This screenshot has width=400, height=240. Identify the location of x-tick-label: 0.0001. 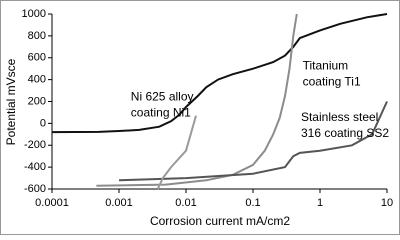
(52, 203).